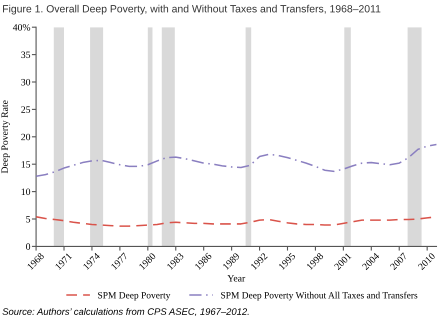  I want to click on y-tick-label: 30, so click(25, 82).